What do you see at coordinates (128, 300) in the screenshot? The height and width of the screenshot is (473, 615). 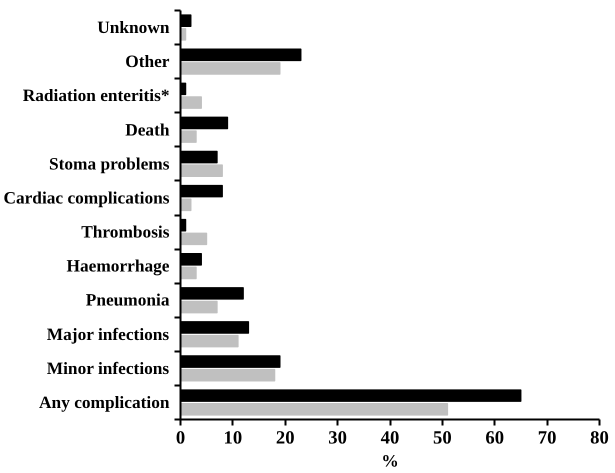 I see `y-tick-label: Pneumonia` at bounding box center [128, 300].